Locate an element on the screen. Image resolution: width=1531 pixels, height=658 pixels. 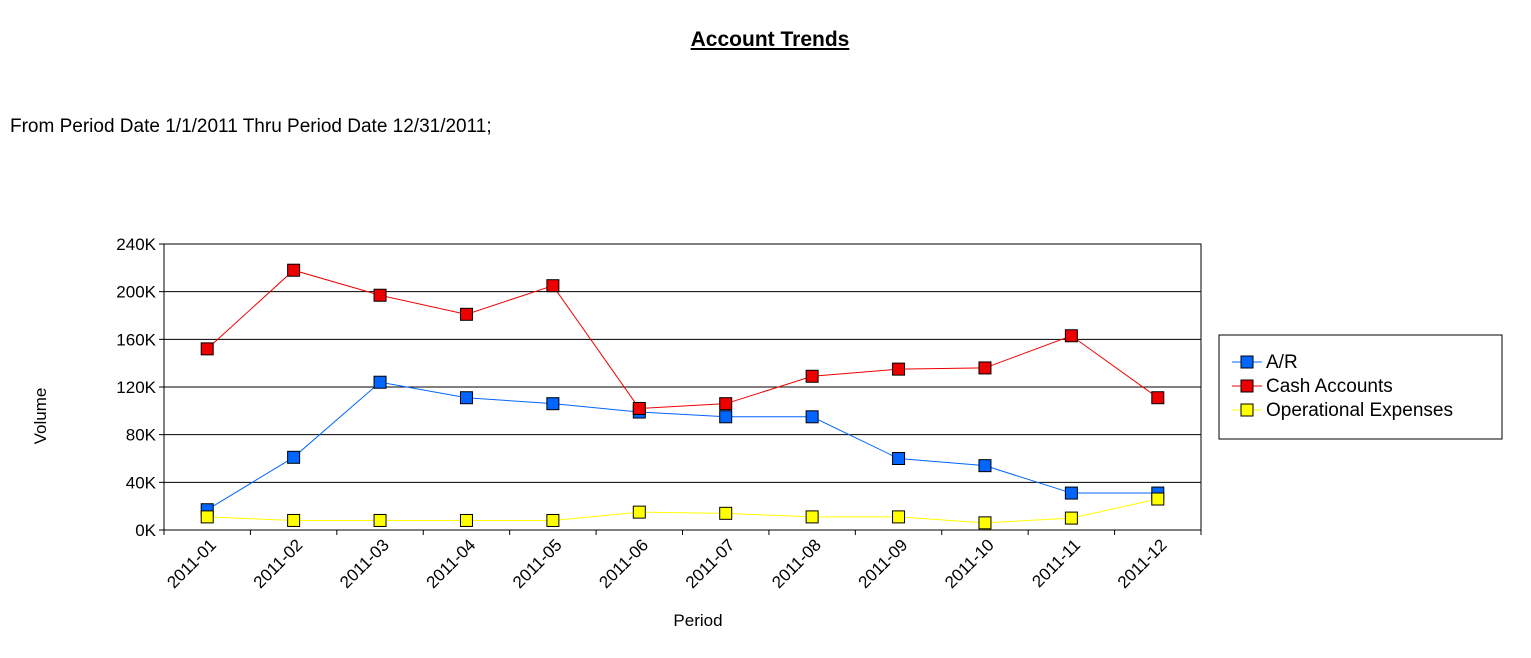
legend-label-operational-expenses: Operational Expenses is located at coordinates (1359, 410).